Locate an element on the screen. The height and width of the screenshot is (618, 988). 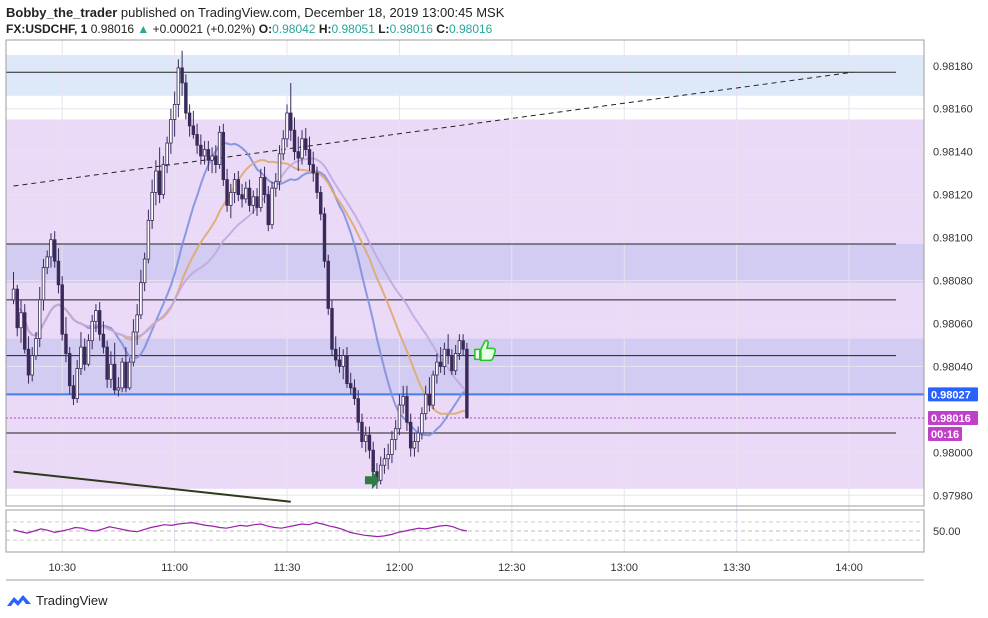
rsi-pane-border is located at coordinates (465, 531).